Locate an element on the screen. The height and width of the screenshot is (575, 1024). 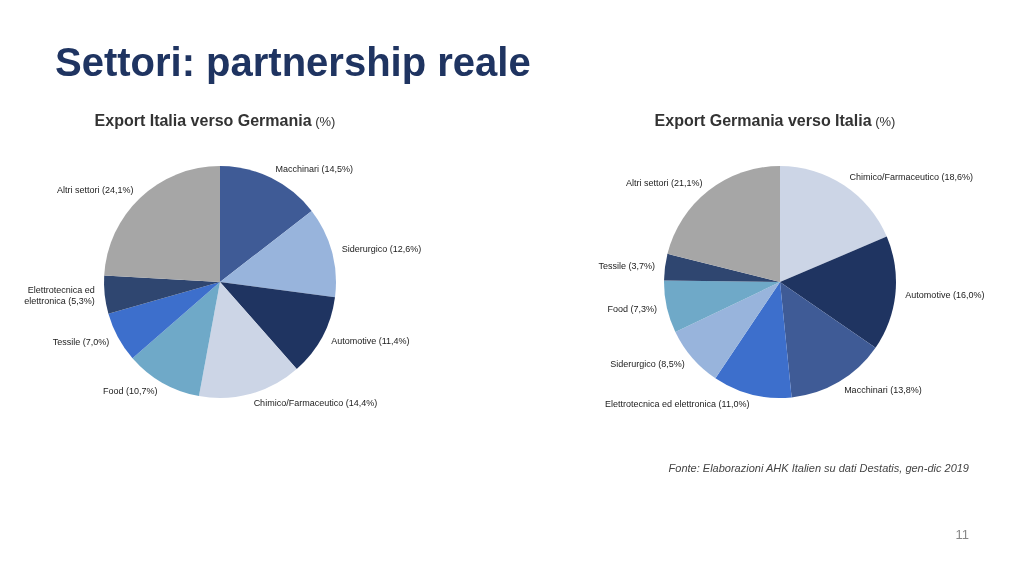
slice-label: Siderurgico (8,5%) is located at coordinates (647, 364).